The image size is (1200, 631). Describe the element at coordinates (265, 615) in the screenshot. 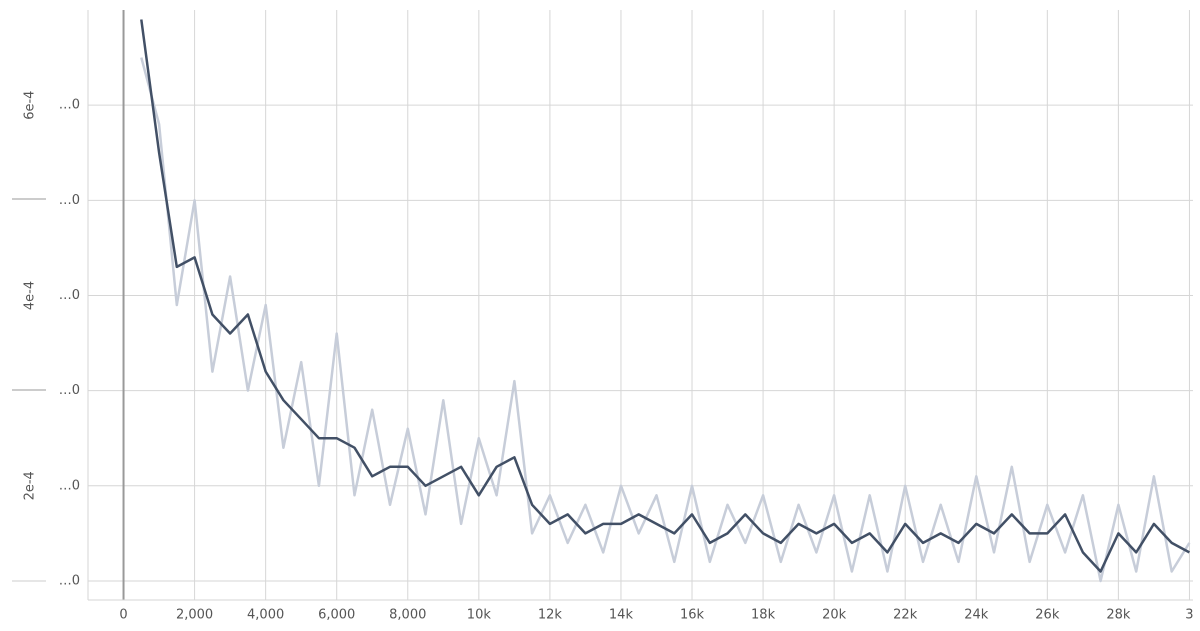

I see `x-tick-label: 4,000` at that location.